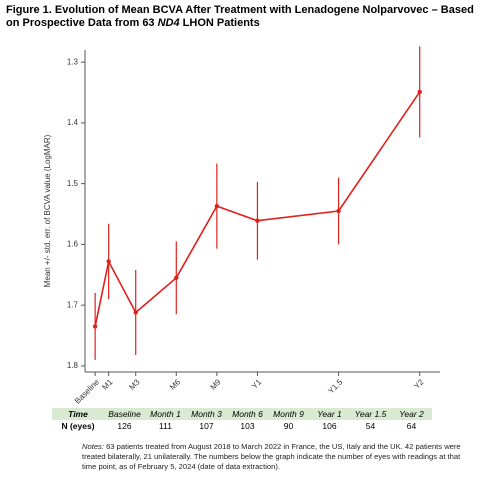 This screenshot has height=480, width=480. What do you see at coordinates (329, 426) in the screenshot?
I see `table-count: 106` at bounding box center [329, 426].